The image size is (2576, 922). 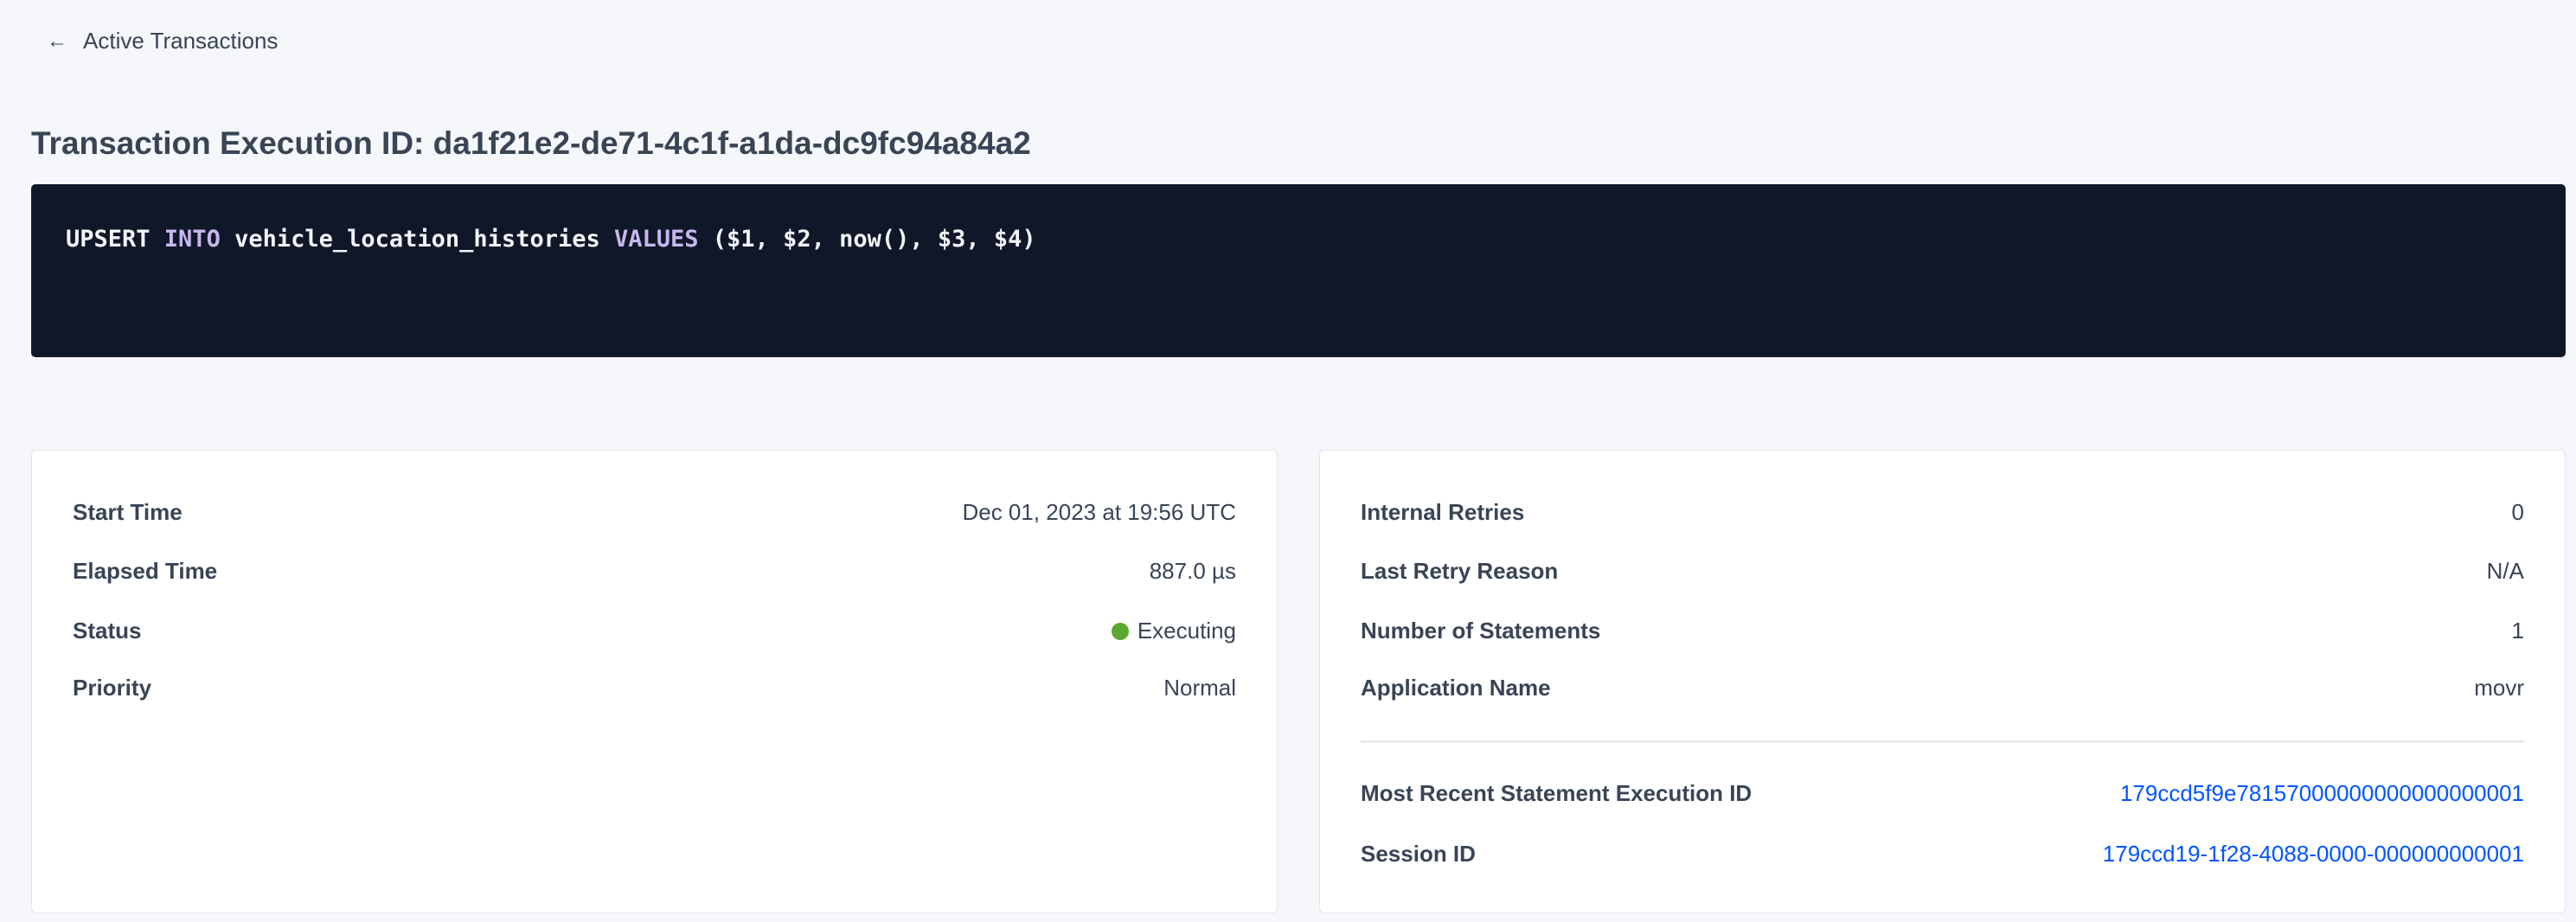 What do you see at coordinates (1481, 630) in the screenshot?
I see `row-label: Number of Statements` at bounding box center [1481, 630].